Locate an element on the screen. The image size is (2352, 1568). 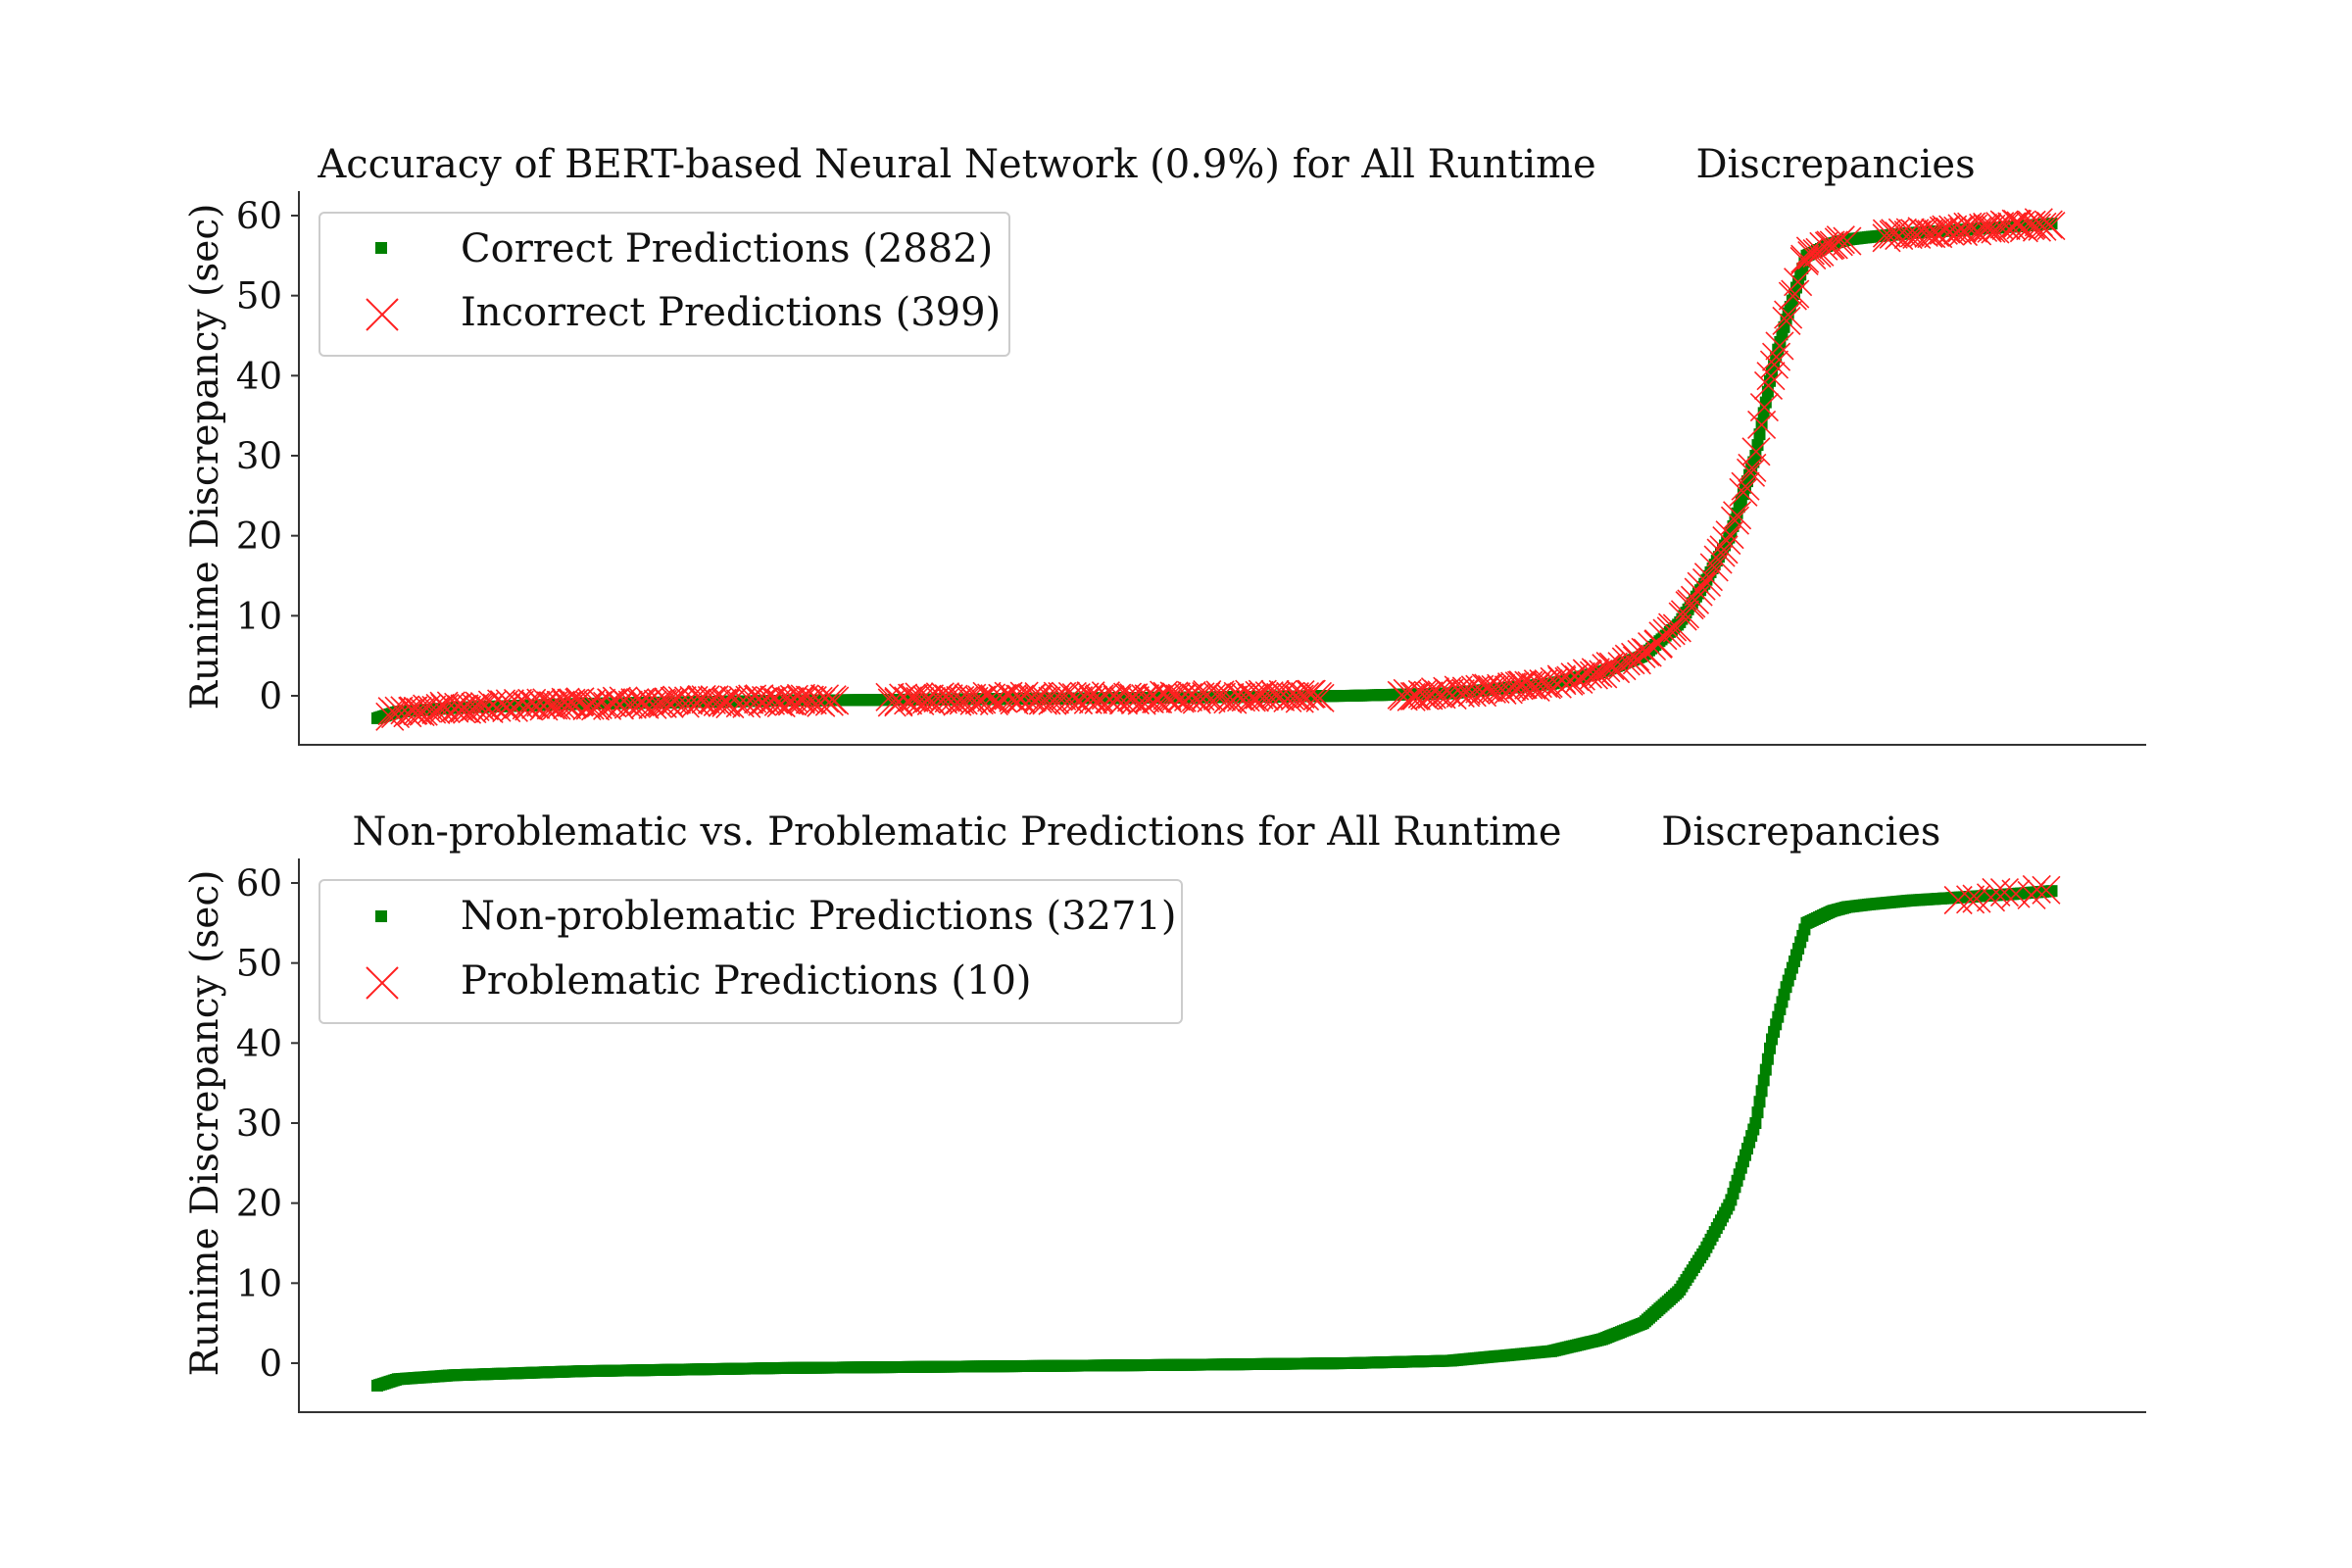
bottom-legend-nonproblematic-label: Non-problematic Predictions (3271) is located at coordinates (818, 916).